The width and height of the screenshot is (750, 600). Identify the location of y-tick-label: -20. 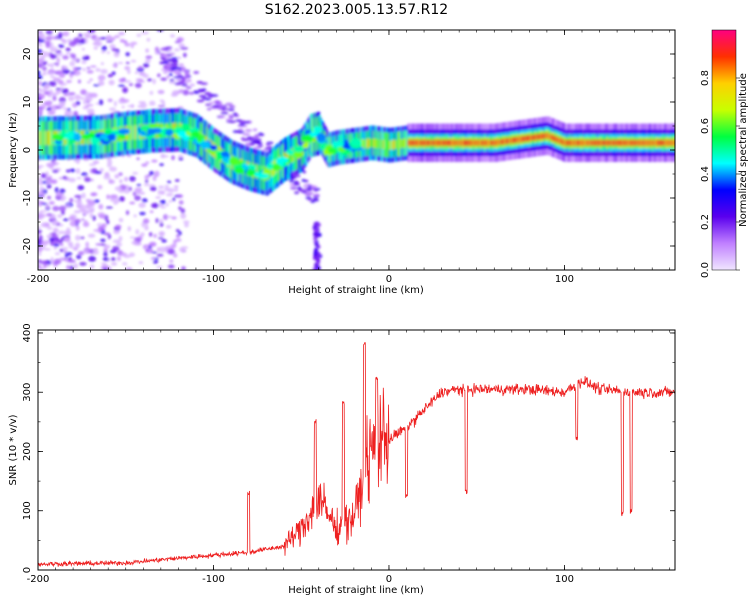
(27, 246).